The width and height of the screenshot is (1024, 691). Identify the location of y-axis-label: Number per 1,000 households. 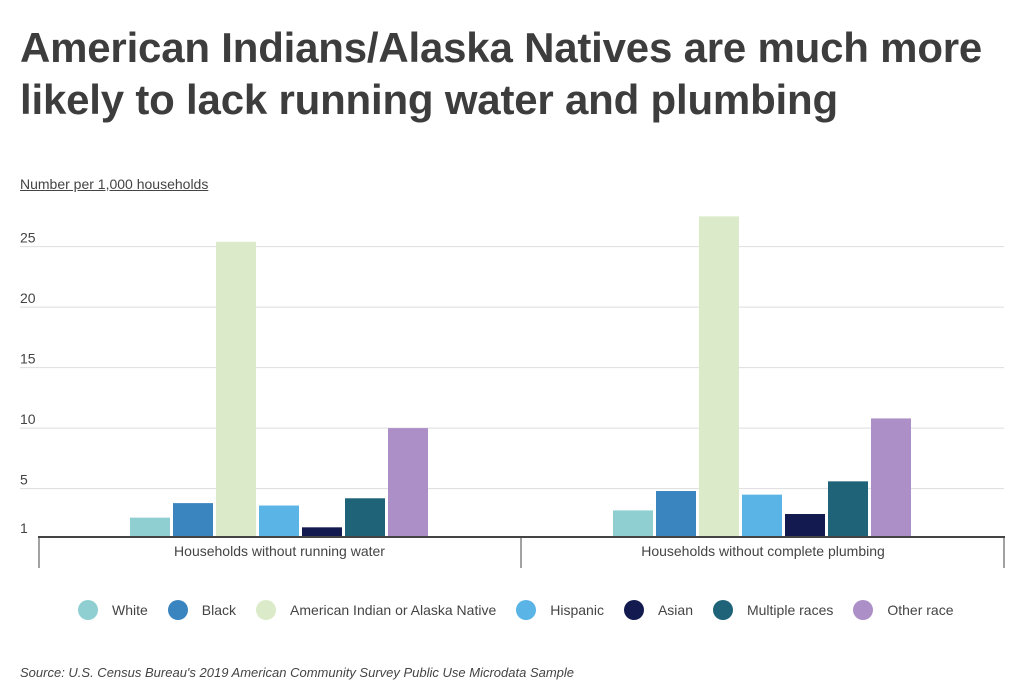
(114, 184).